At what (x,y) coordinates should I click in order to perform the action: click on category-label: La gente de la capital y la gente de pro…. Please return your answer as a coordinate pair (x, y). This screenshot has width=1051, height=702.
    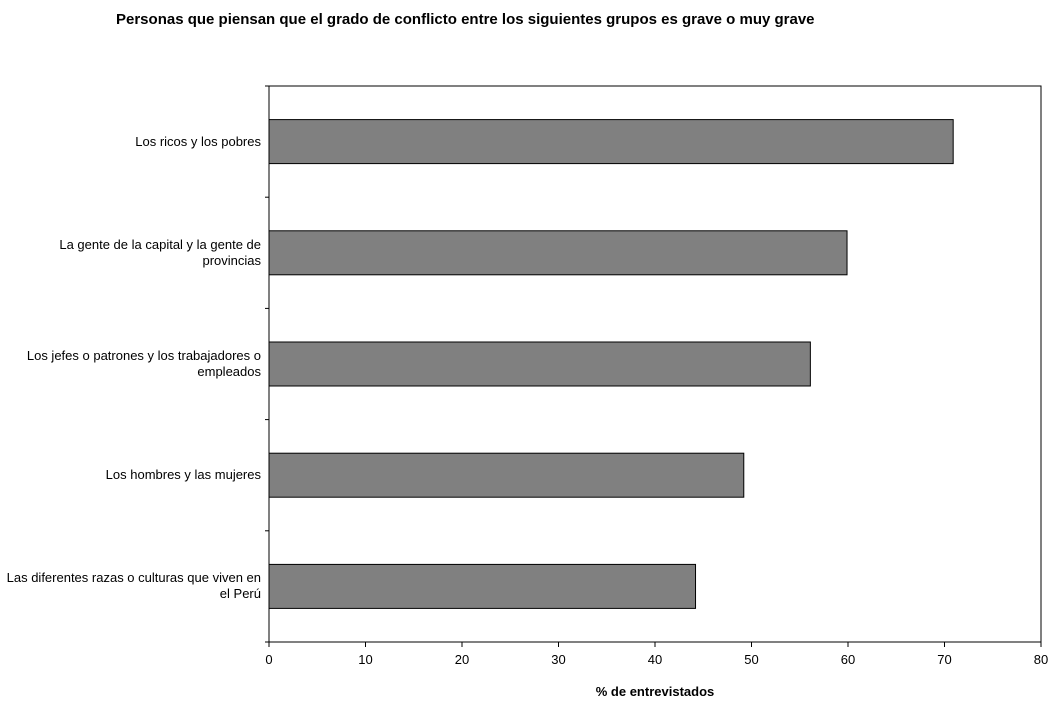
    Looking at the image, I should click on (160, 252).